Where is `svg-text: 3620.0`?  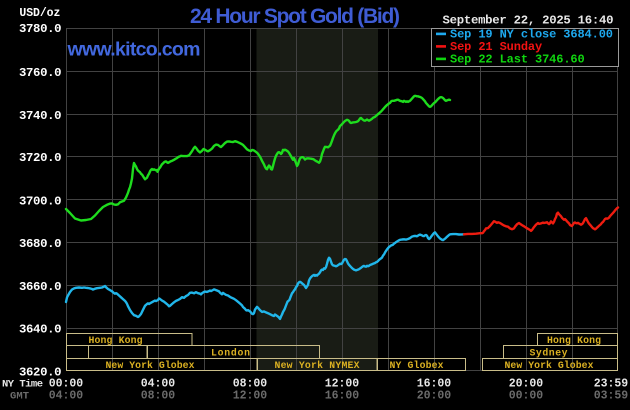
svg-text: 3620.0 is located at coordinates (40, 372).